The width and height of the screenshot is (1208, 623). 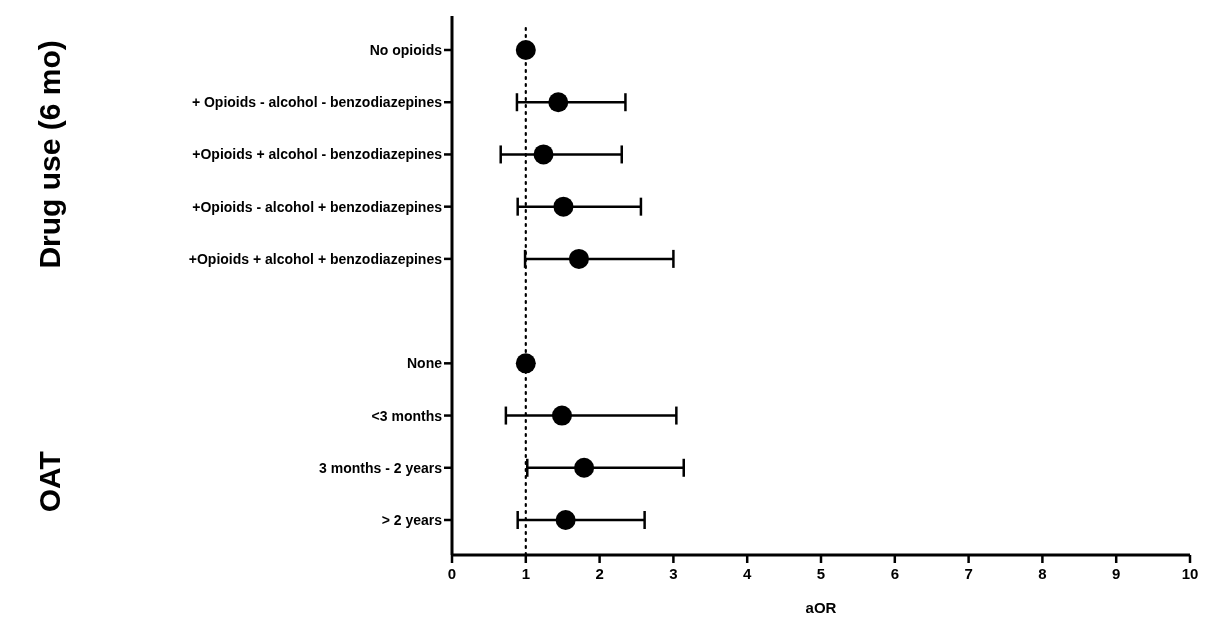 I want to click on x-tick-label: 1, so click(x=525, y=573).